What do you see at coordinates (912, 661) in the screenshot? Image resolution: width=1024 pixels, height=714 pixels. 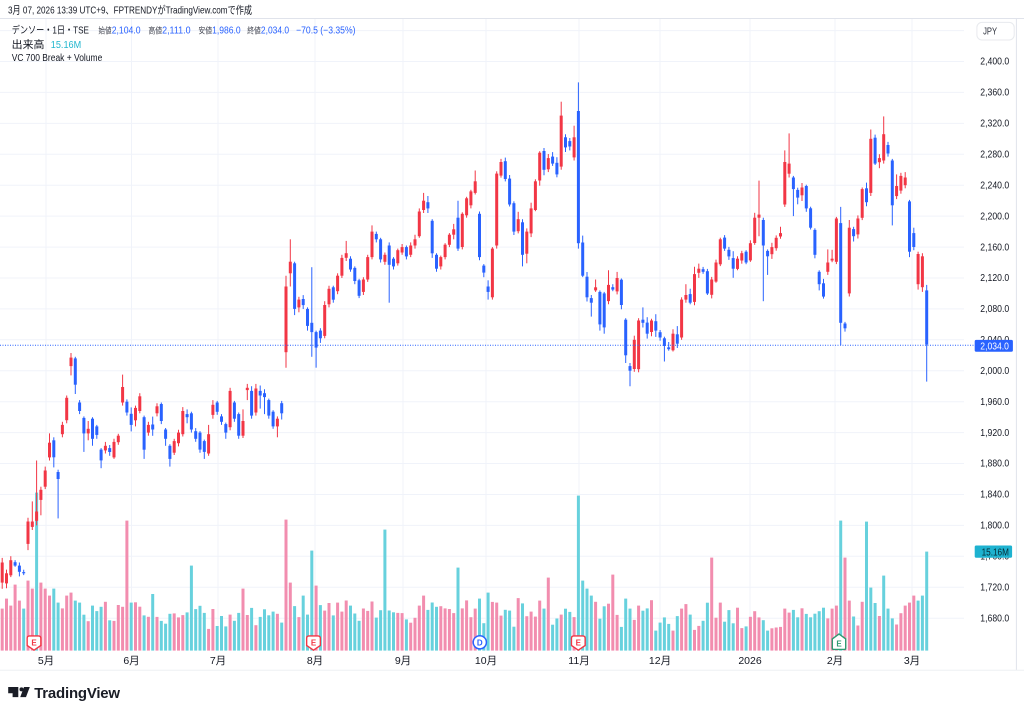 I see `svg-text: 3月` at bounding box center [912, 661].